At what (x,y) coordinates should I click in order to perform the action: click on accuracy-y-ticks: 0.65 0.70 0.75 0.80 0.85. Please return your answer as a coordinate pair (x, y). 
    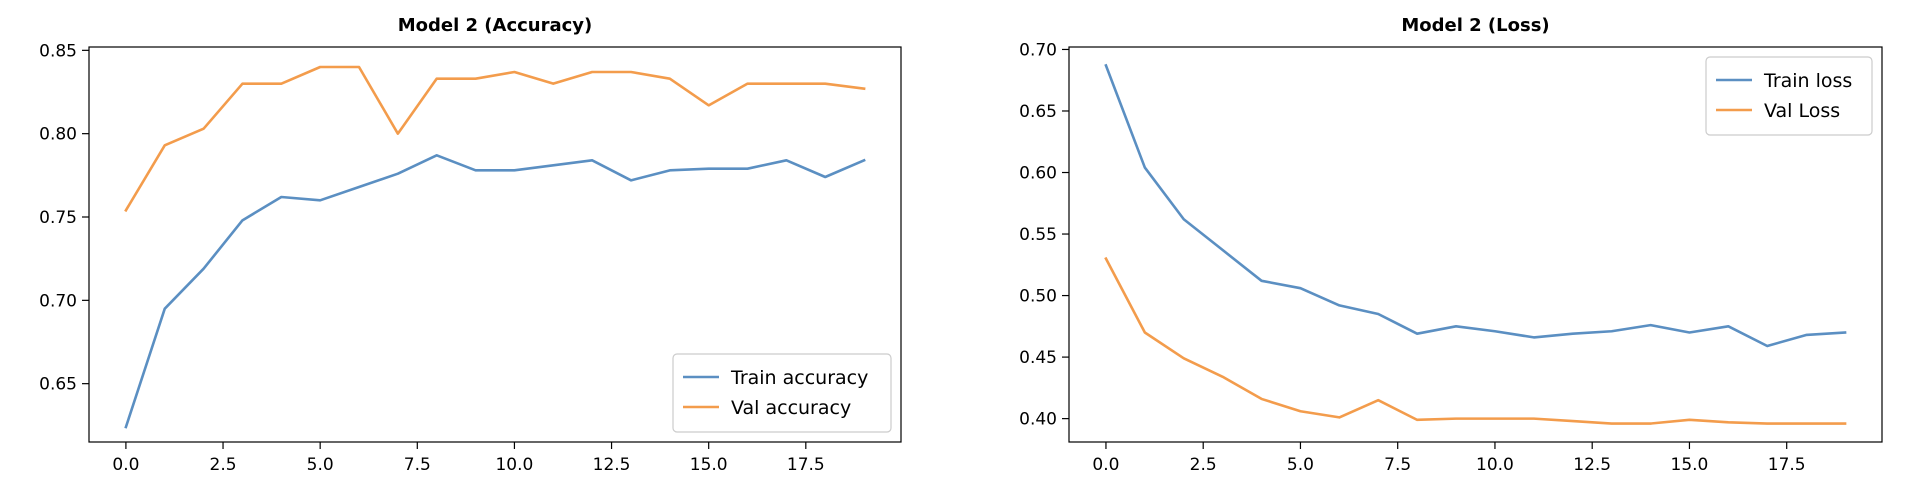
    Looking at the image, I should click on (64, 218).